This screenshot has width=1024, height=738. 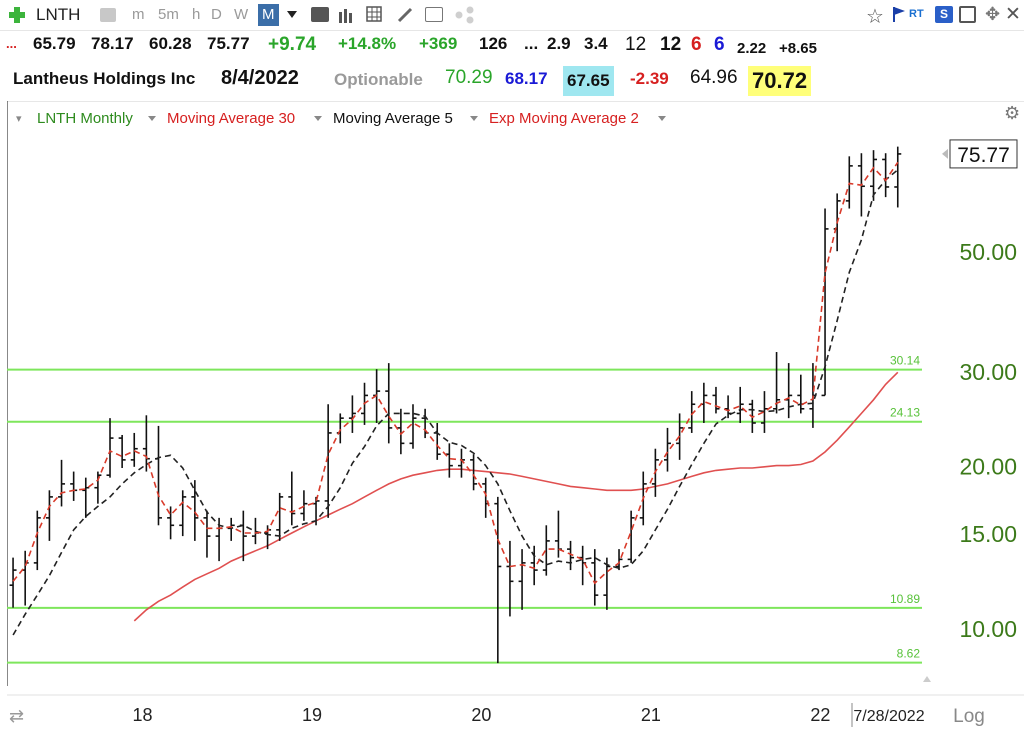 What do you see at coordinates (231, 118) in the screenshot?
I see `legend-series-ma30: Moving Average 30` at bounding box center [231, 118].